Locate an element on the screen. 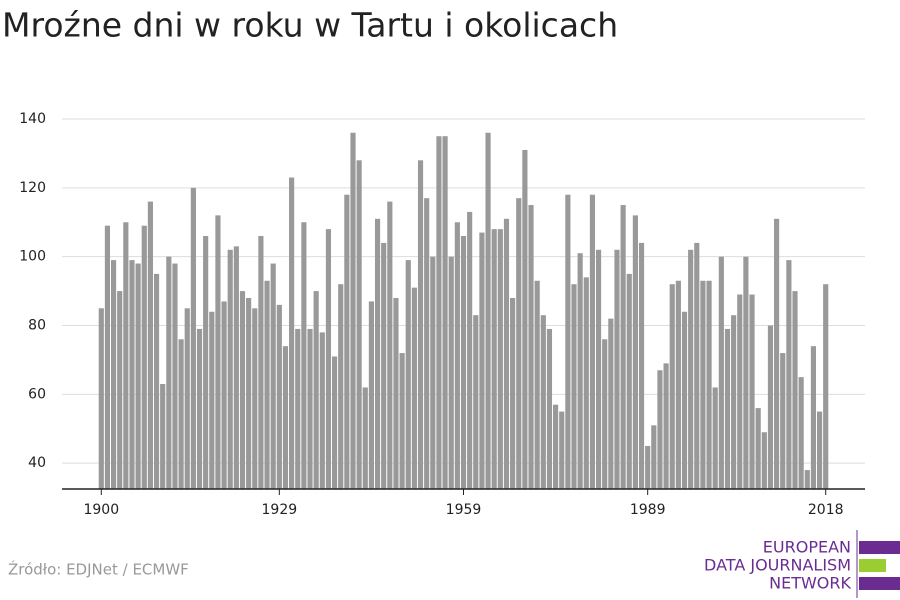  logo-text: DATA JOURNALISM is located at coordinates (777, 565).